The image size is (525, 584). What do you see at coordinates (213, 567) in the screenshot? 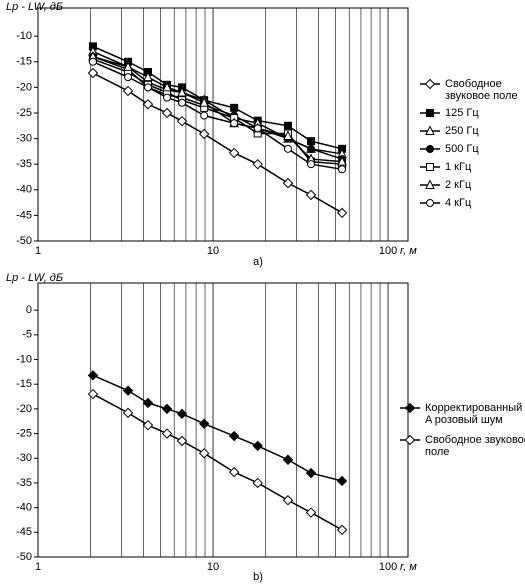
I see `x-tick-label: 10` at bounding box center [213, 567].